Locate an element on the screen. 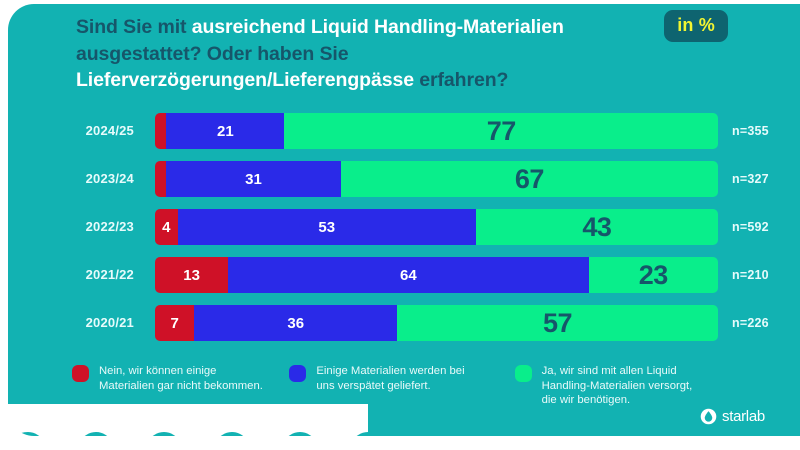  legend-label-line: uns verspätet geliefert. is located at coordinates (373, 385).